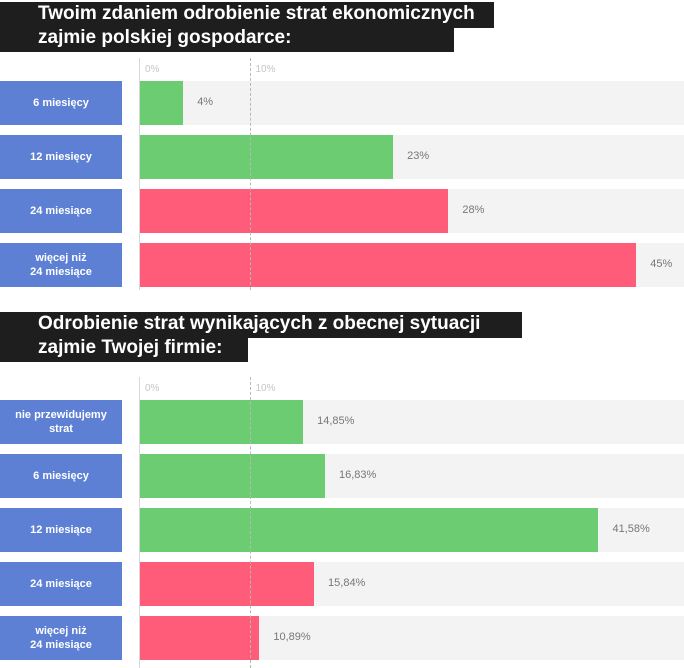 Image resolution: width=684 pixels, height=668 pixels. What do you see at coordinates (61, 157) in the screenshot?
I see `bar-category-label: 12 miesięcy` at bounding box center [61, 157].